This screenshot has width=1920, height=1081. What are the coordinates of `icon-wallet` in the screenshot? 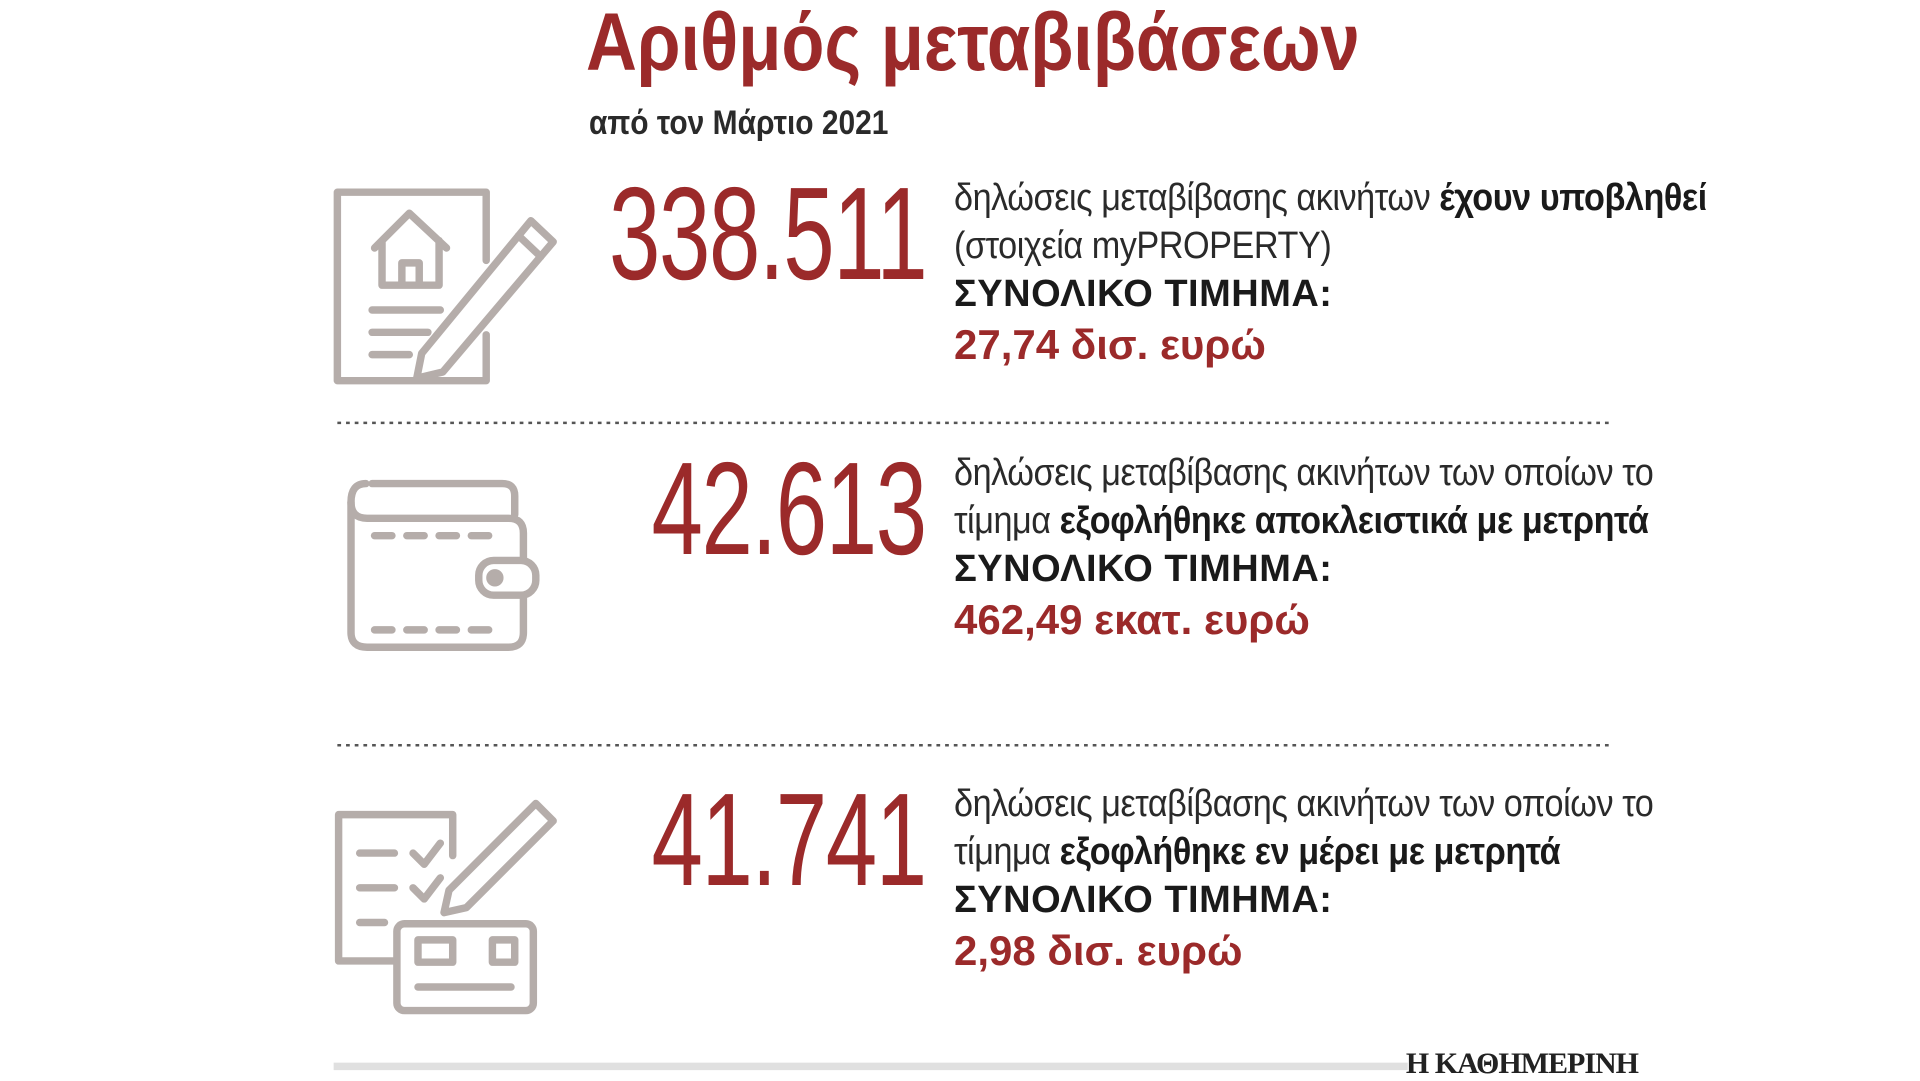 It's located at (443, 565).